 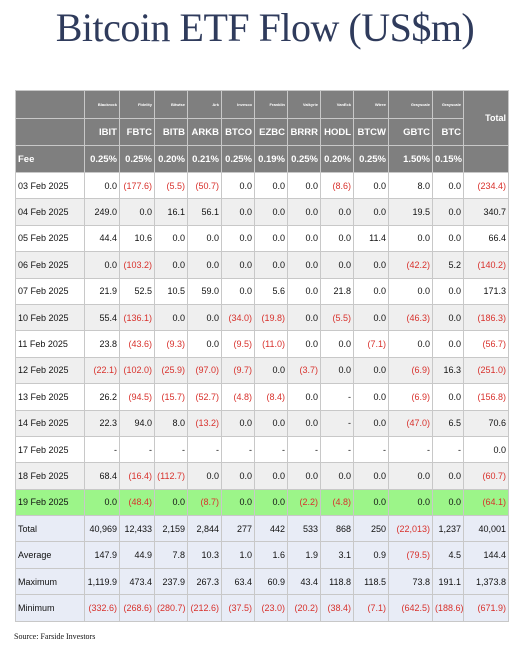 I want to click on row-total-cell: 70.6, so click(x=486, y=423).